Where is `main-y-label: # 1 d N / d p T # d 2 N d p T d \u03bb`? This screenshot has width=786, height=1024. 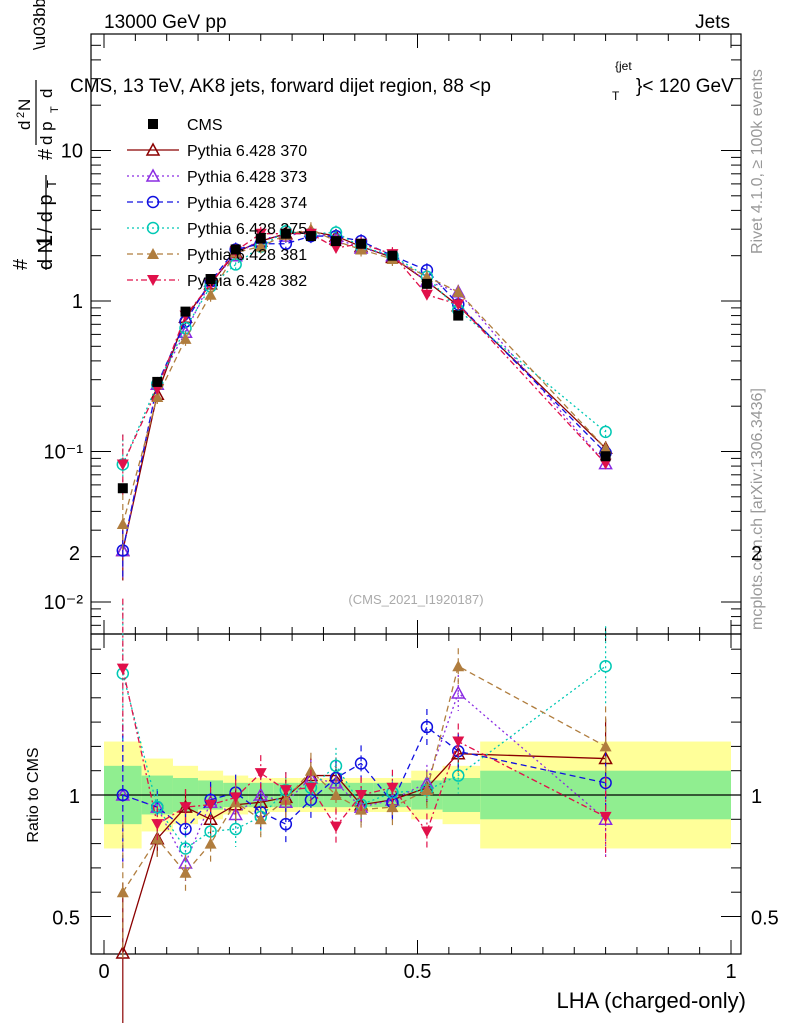 main-y-label: # 1 d N / d p T # d 2 N d p T d \u03bb is located at coordinates (35, 135).